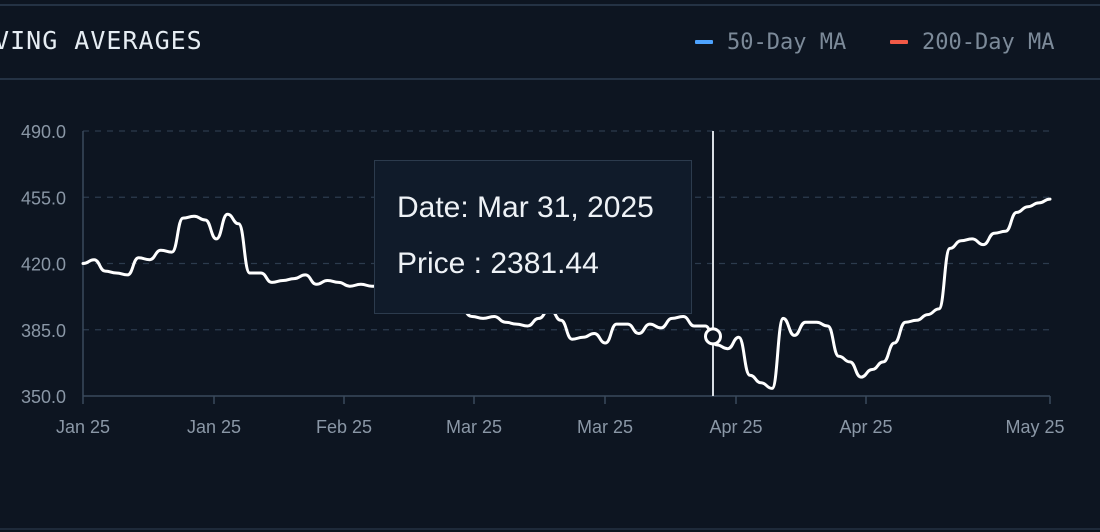 The height and width of the screenshot is (532, 1100). What do you see at coordinates (550, 79) in the screenshot?
I see `header-divider` at bounding box center [550, 79].